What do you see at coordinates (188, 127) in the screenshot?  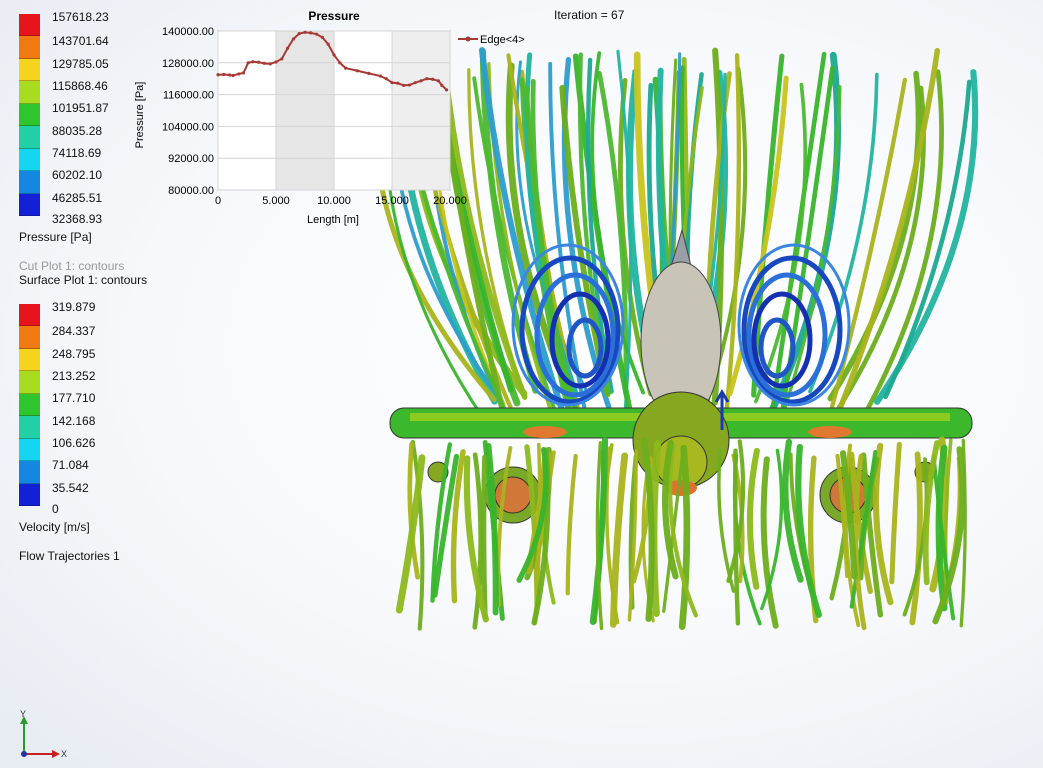 I see `y-tick-label: 104000.00` at bounding box center [188, 127].